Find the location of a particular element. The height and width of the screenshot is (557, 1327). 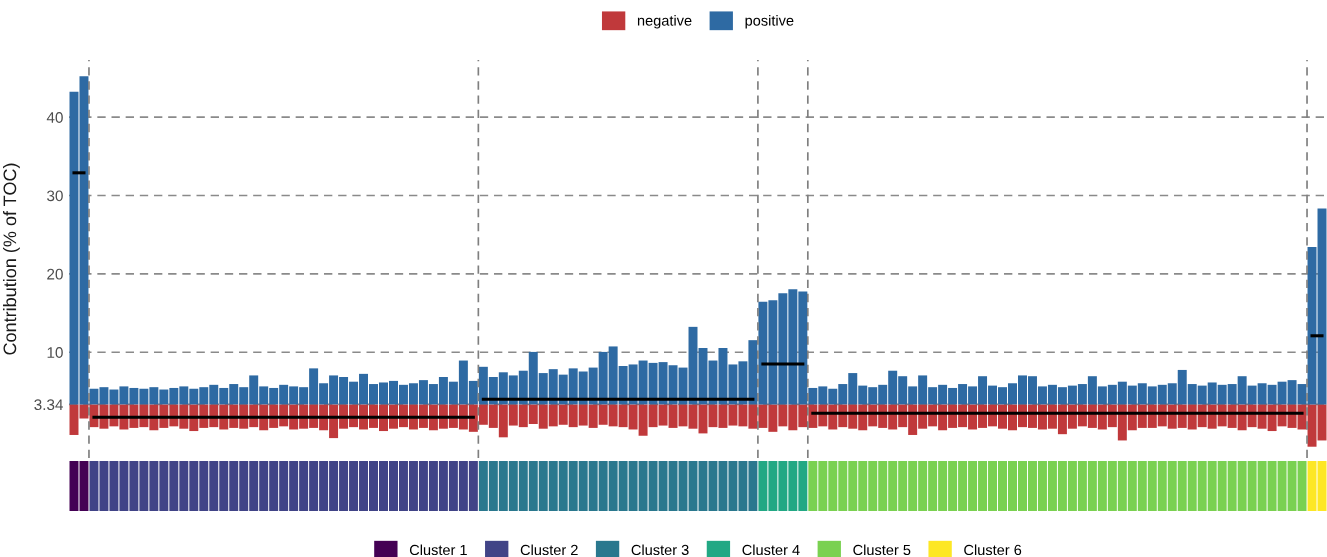

y-tick-label: 40 is located at coordinates (54, 117).